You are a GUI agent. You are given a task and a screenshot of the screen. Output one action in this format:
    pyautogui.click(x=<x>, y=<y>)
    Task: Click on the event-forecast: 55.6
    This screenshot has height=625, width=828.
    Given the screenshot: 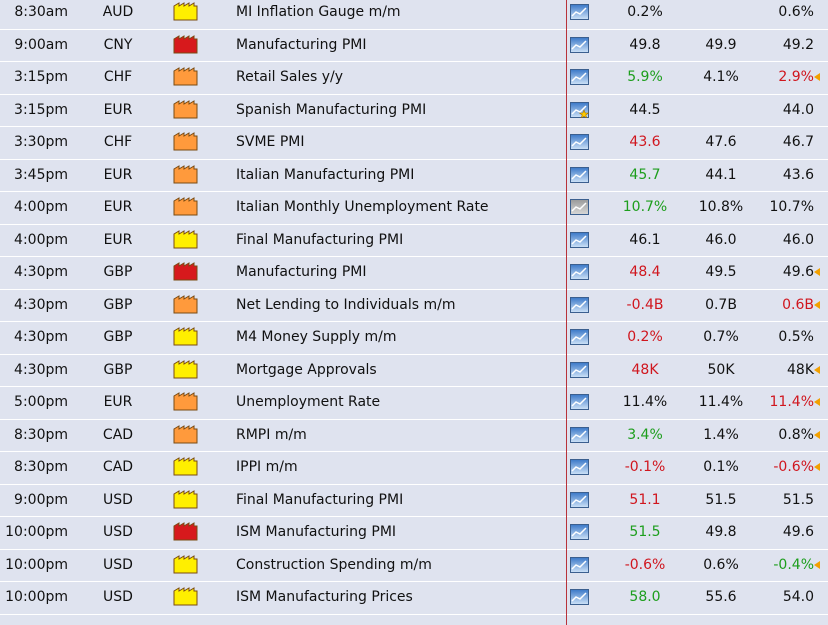 What is the action you would take?
    pyautogui.click(x=721, y=597)
    